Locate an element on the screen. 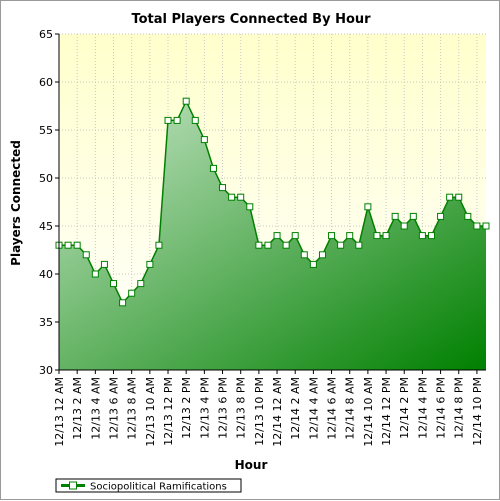  x-tick-label: 12/13 6 AM is located at coordinates (114, 408).